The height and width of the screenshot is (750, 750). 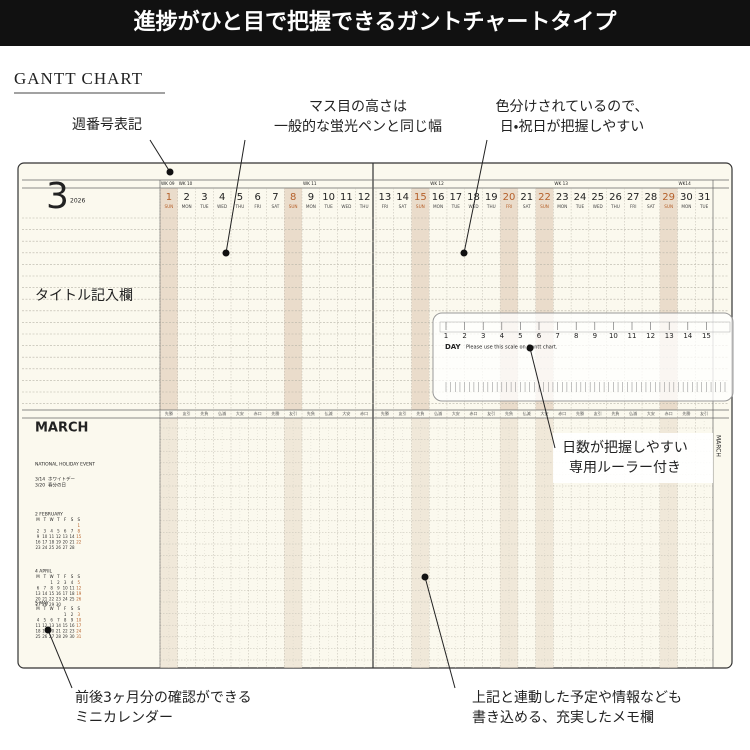 What do you see at coordinates (79, 536) in the screenshot?
I see `mini-day: 15` at bounding box center [79, 536].